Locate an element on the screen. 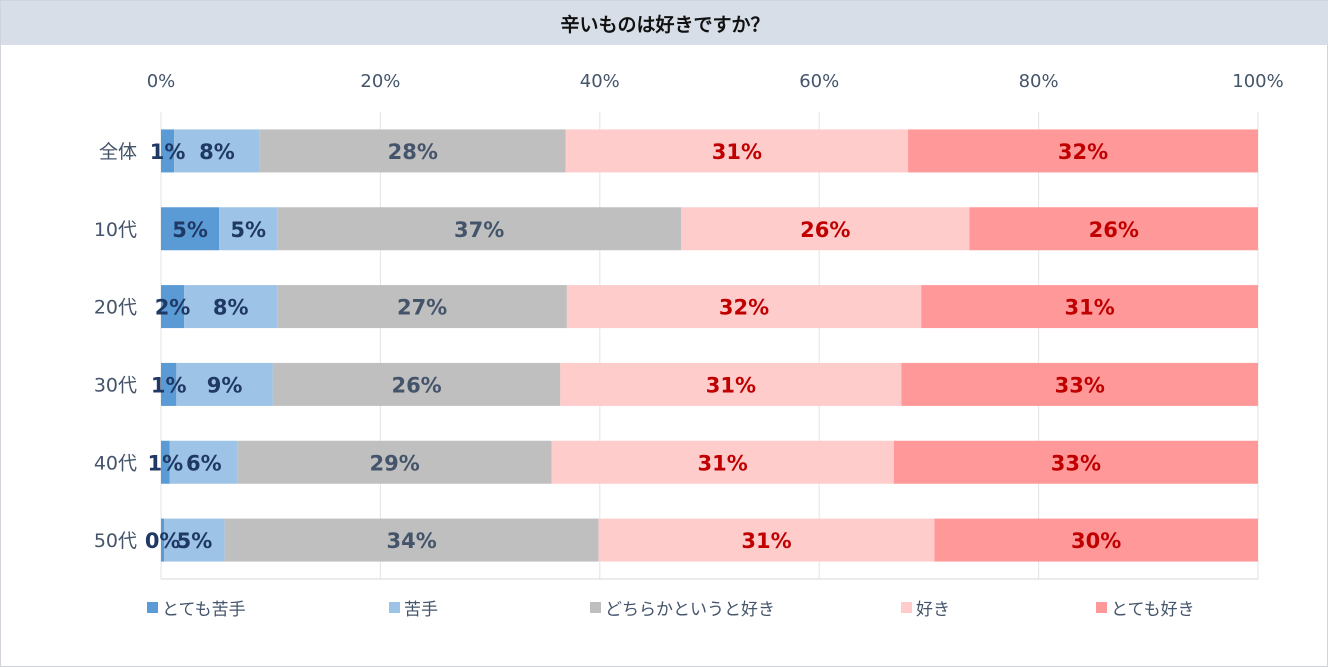  data-label: 30% is located at coordinates (1096, 541).